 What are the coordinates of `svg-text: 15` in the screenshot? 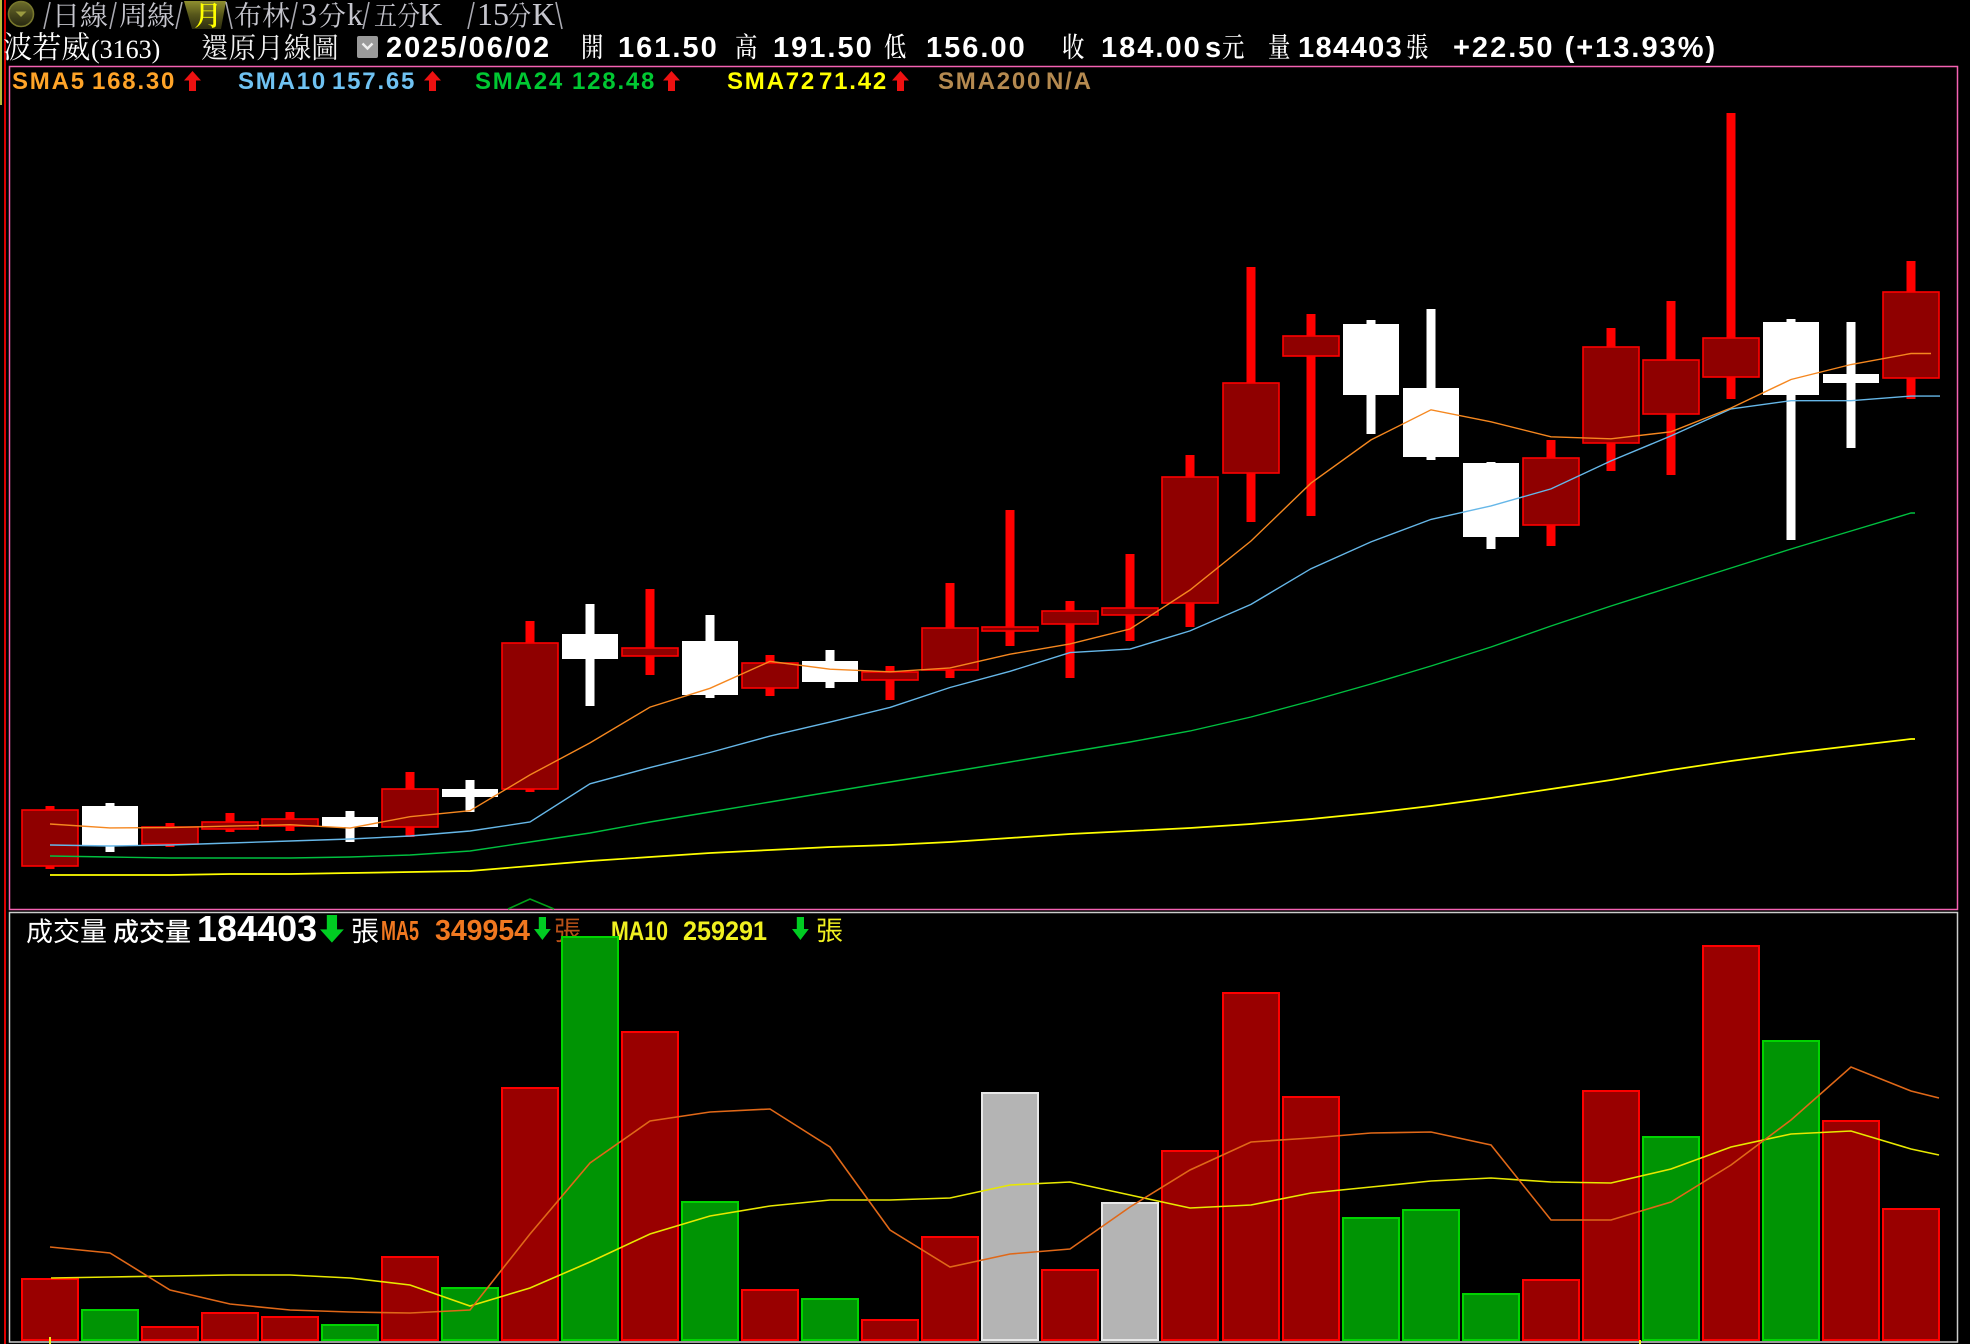 It's located at (493, 16).